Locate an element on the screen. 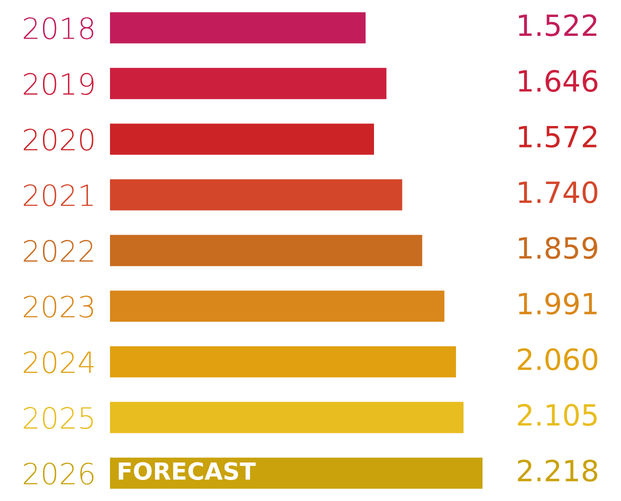  data-label: 1.740 is located at coordinates (558, 192).